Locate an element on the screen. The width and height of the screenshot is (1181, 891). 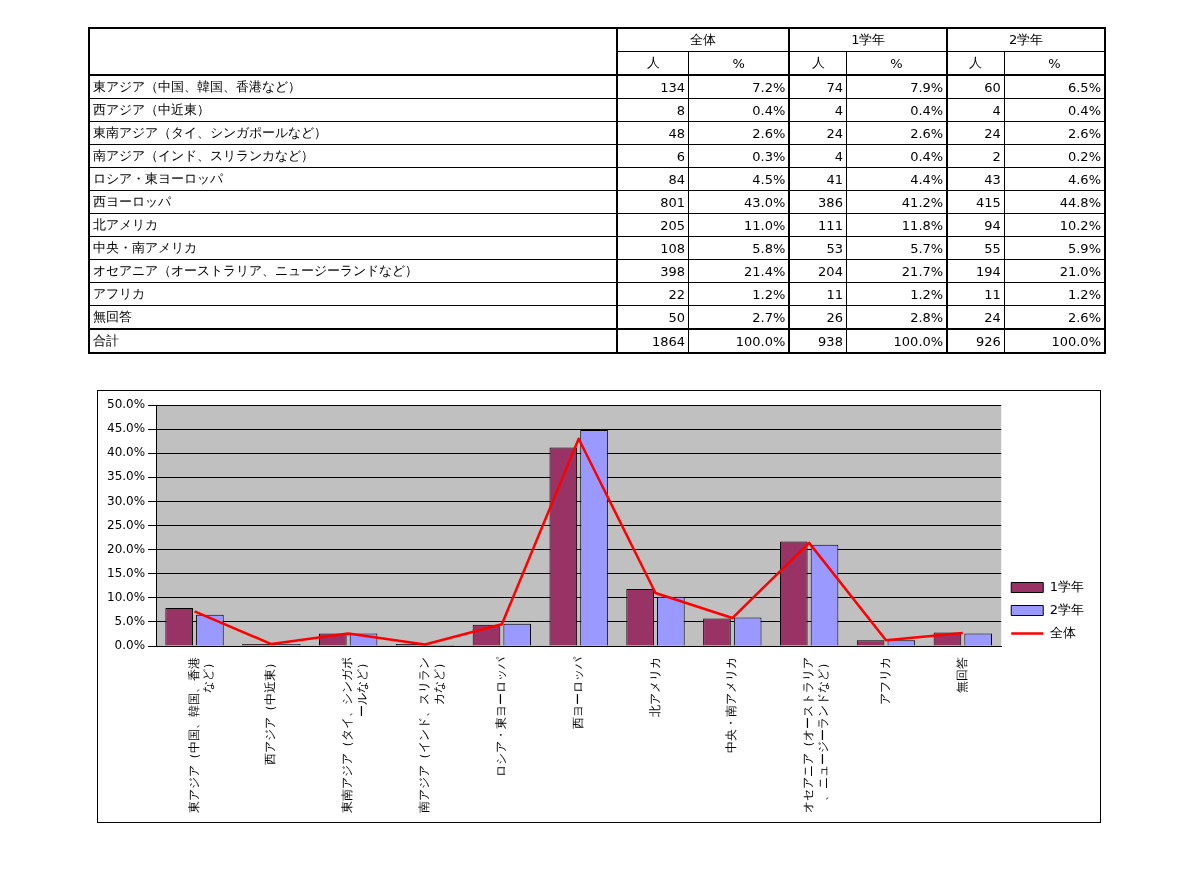
category-label: 無回答 is located at coordinates (353, 317).